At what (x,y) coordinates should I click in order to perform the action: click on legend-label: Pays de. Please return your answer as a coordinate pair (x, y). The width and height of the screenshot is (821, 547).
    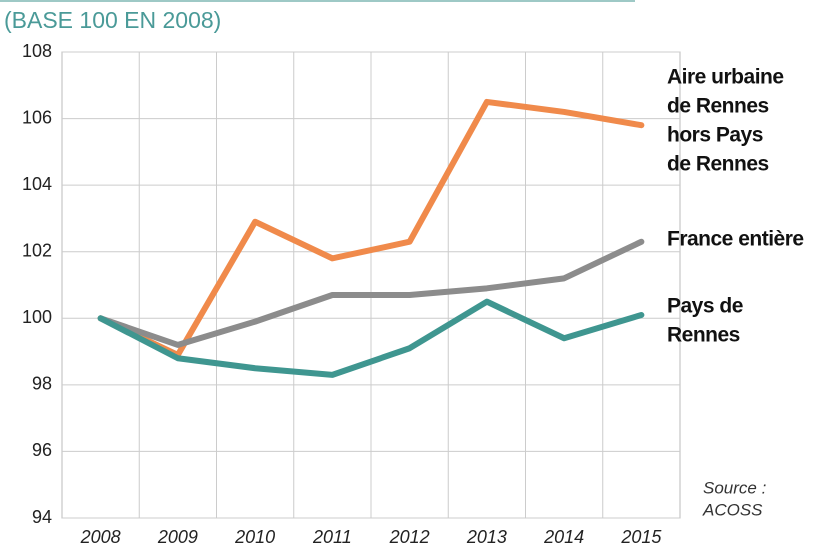
    Looking at the image, I should click on (705, 306).